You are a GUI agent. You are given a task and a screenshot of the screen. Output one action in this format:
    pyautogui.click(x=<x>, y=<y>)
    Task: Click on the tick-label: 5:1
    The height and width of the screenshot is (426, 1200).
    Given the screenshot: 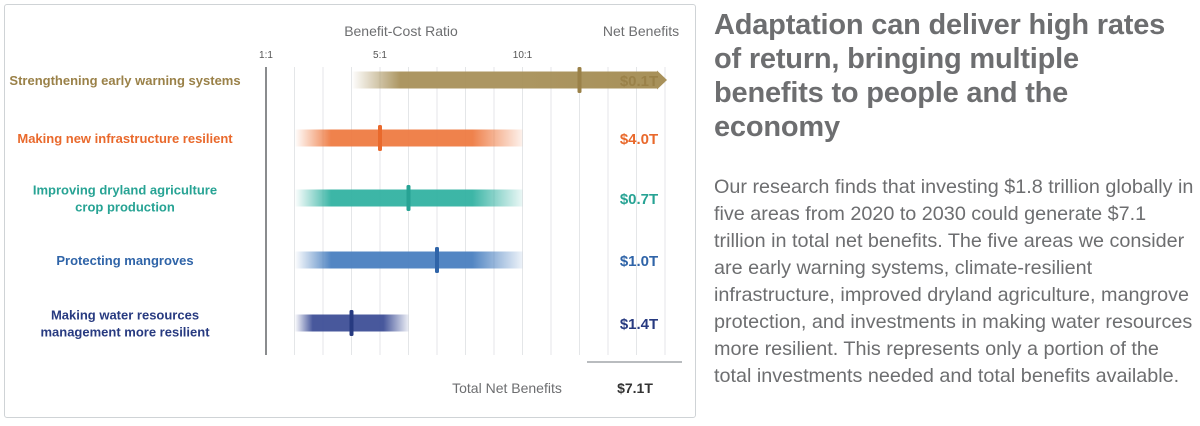 What is the action you would take?
    pyautogui.click(x=380, y=55)
    